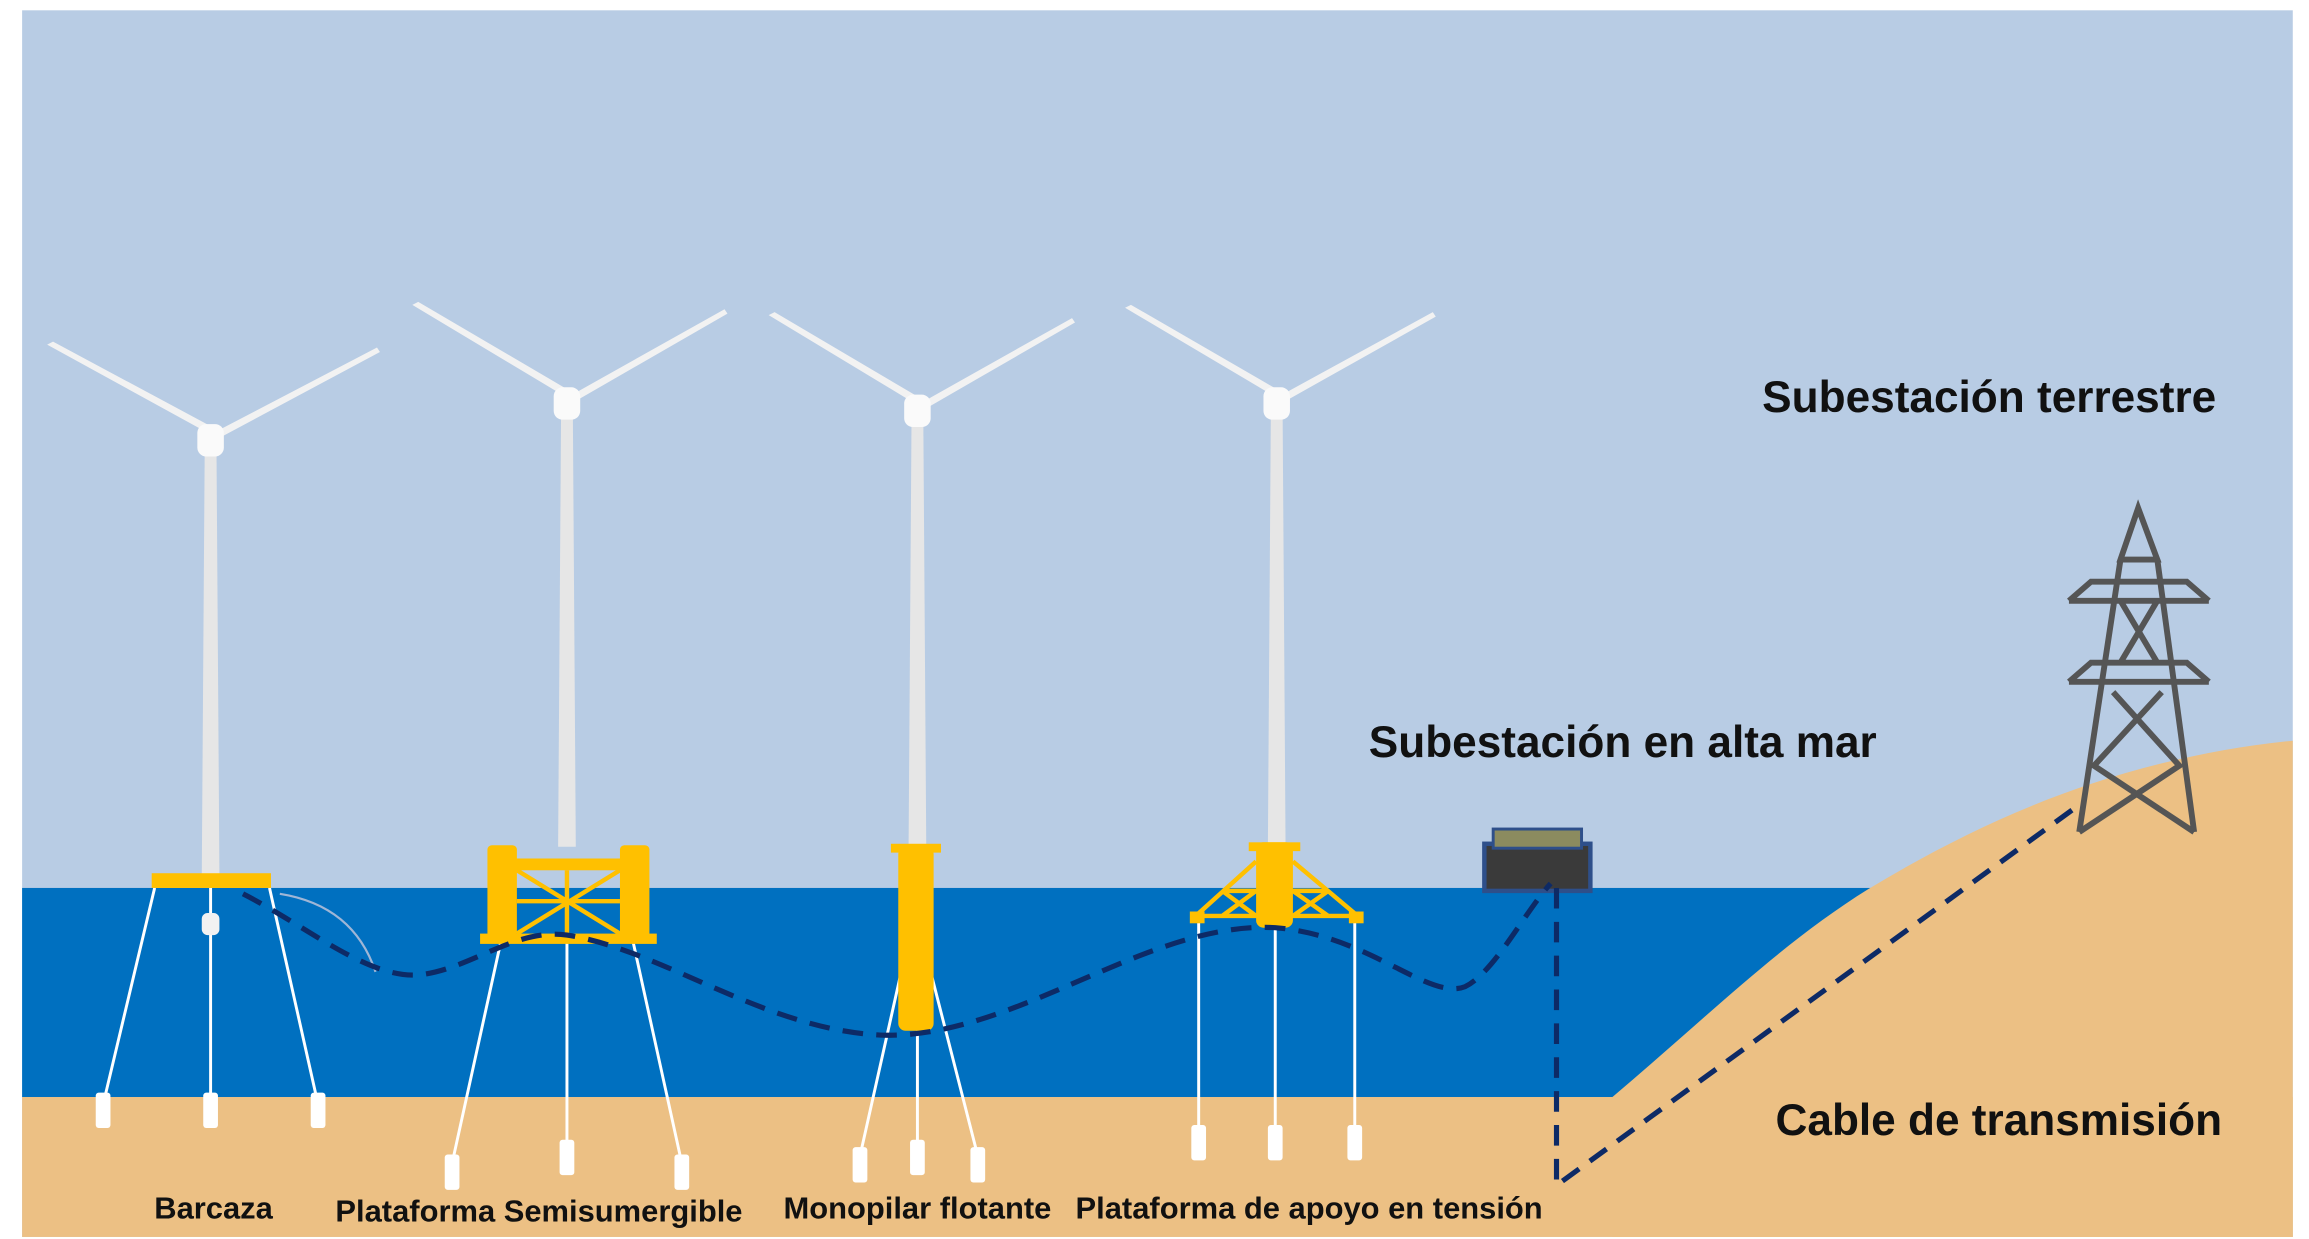 This screenshot has height=1239, width=2309. What do you see at coordinates (538, 1211) in the screenshot?
I see `platform-label: Plataforma Semisumergible` at bounding box center [538, 1211].